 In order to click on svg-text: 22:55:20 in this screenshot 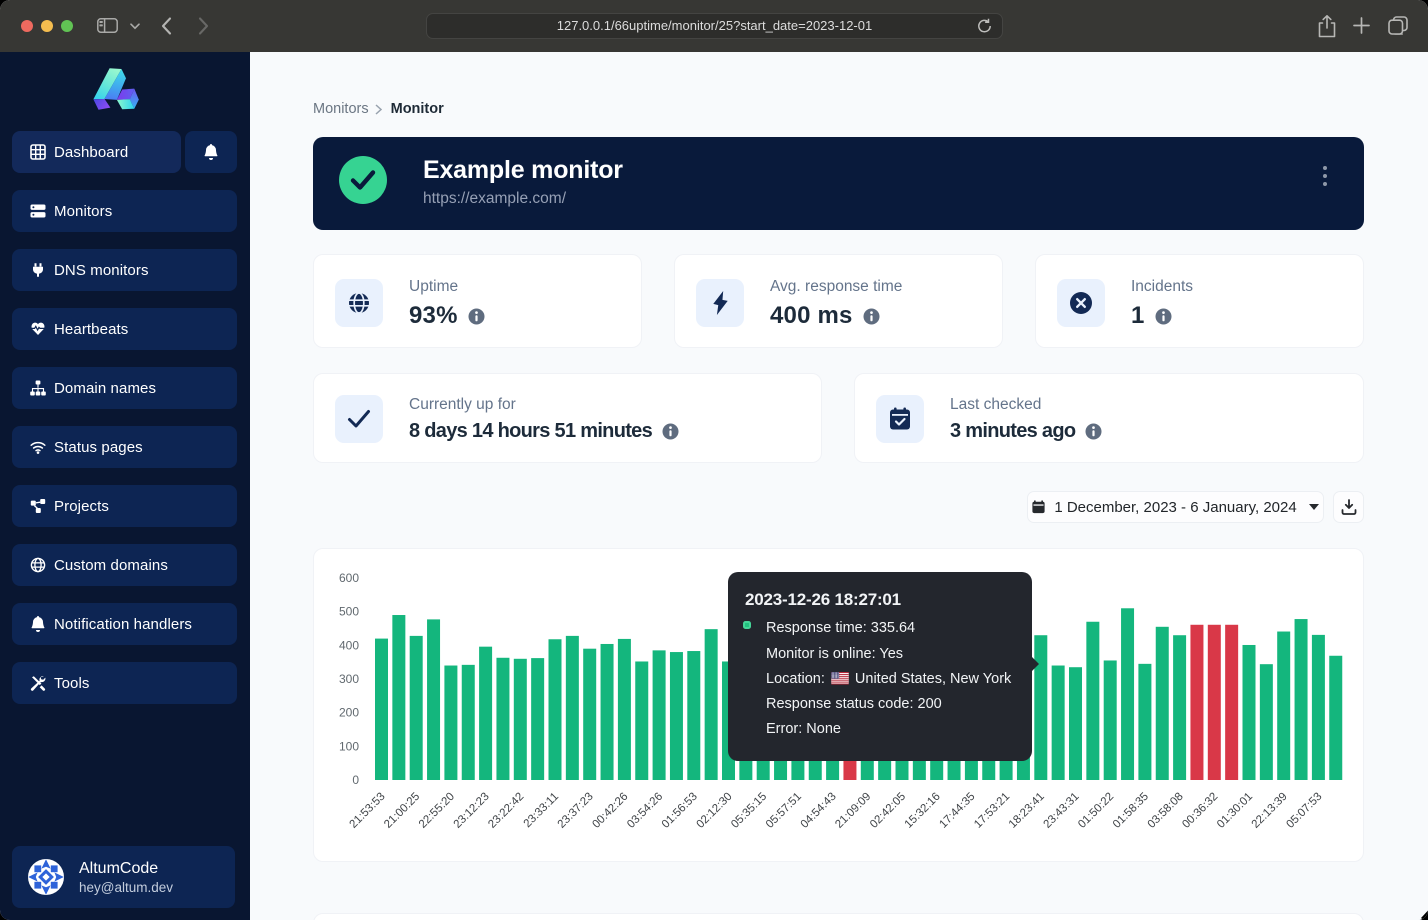, I will do `click(437, 811)`.